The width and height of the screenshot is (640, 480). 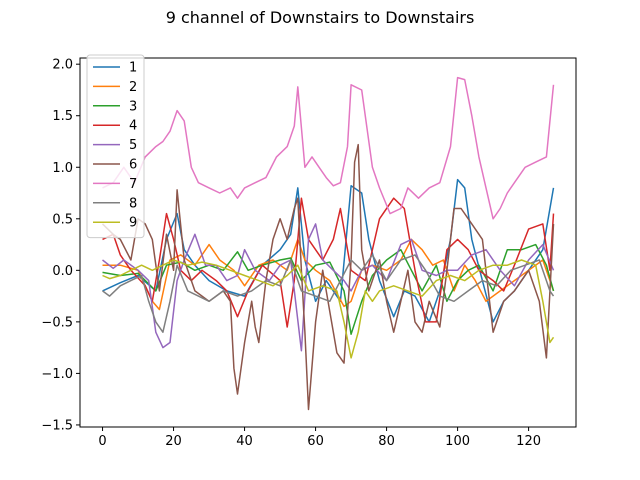 What do you see at coordinates (386, 441) in the screenshot?
I see `x-tick-label: 80` at bounding box center [386, 441].